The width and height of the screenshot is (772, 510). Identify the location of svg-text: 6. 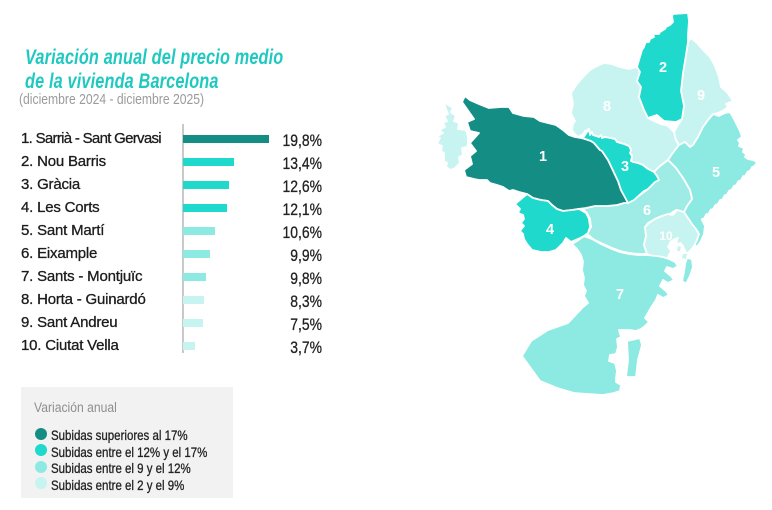
(647, 211).